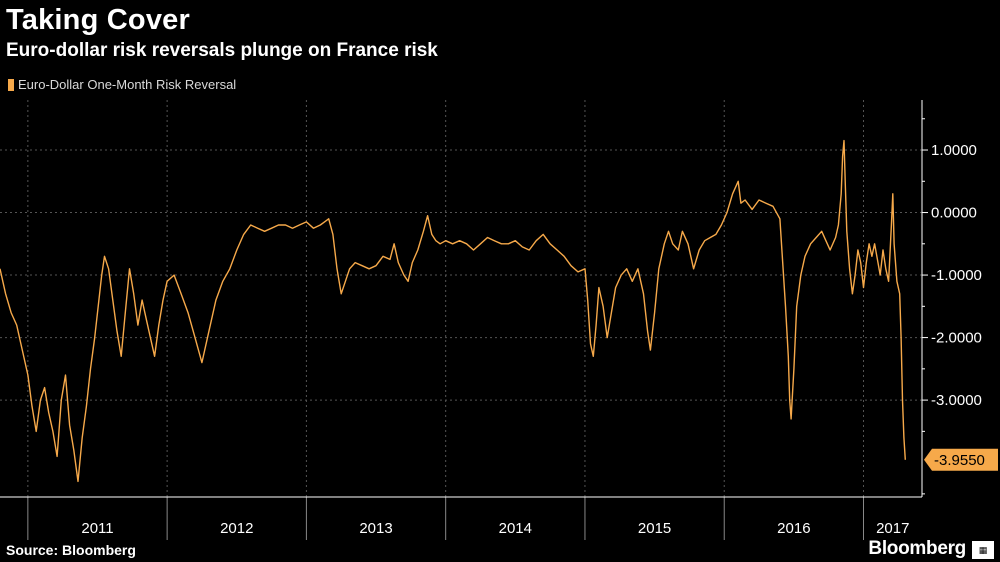 The height and width of the screenshot is (562, 1000). Describe the element at coordinates (11, 84) in the screenshot. I see `legend-swatch` at that location.